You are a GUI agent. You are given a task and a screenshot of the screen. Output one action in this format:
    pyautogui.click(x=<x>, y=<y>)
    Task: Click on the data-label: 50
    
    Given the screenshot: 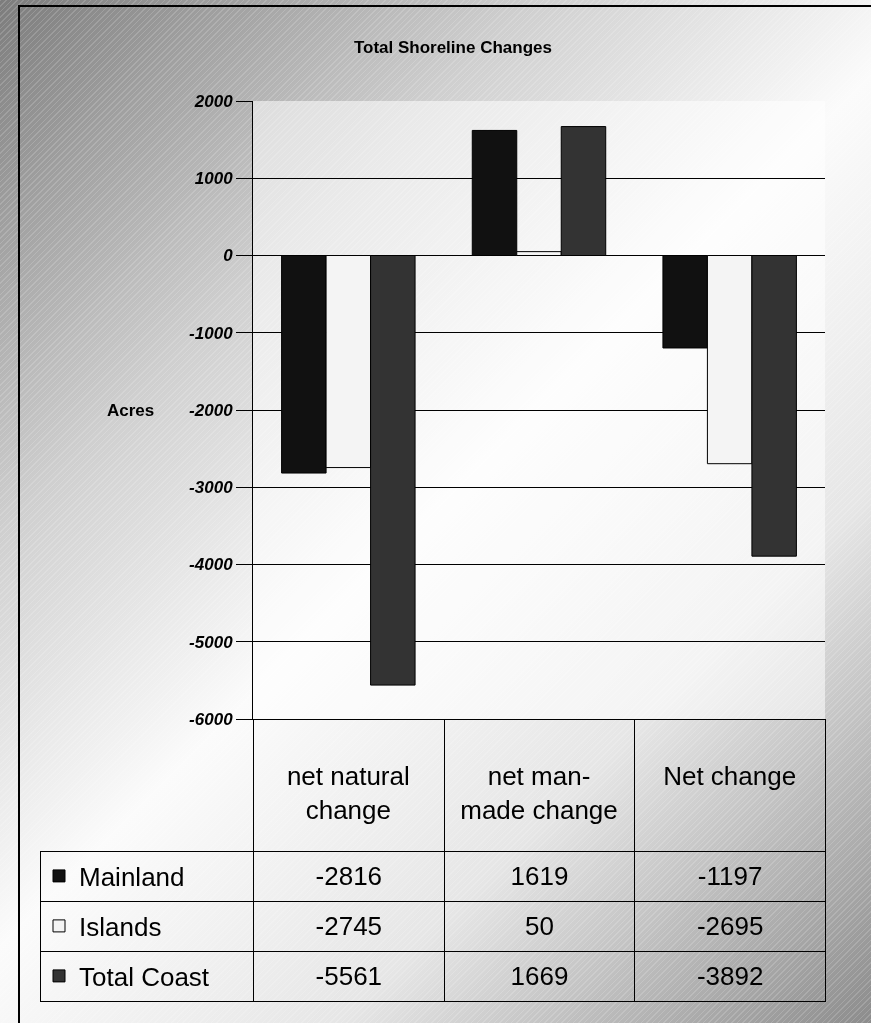 What is the action you would take?
    pyautogui.click(x=539, y=926)
    